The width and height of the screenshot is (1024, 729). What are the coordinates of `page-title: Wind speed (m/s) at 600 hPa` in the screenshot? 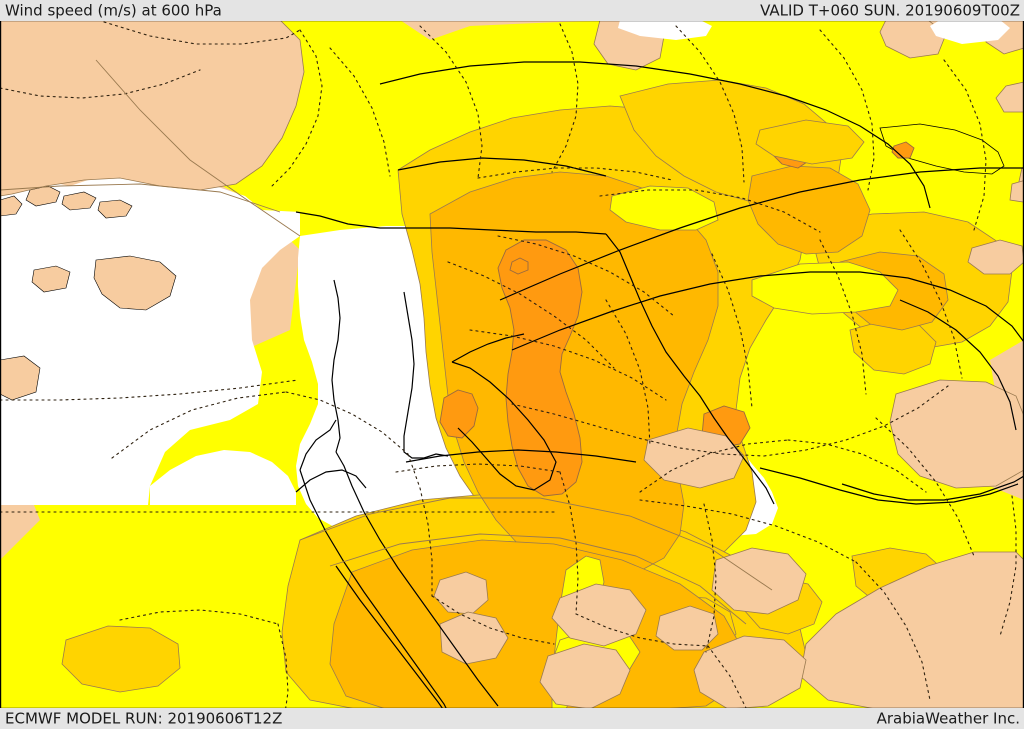 It's located at (113, 10).